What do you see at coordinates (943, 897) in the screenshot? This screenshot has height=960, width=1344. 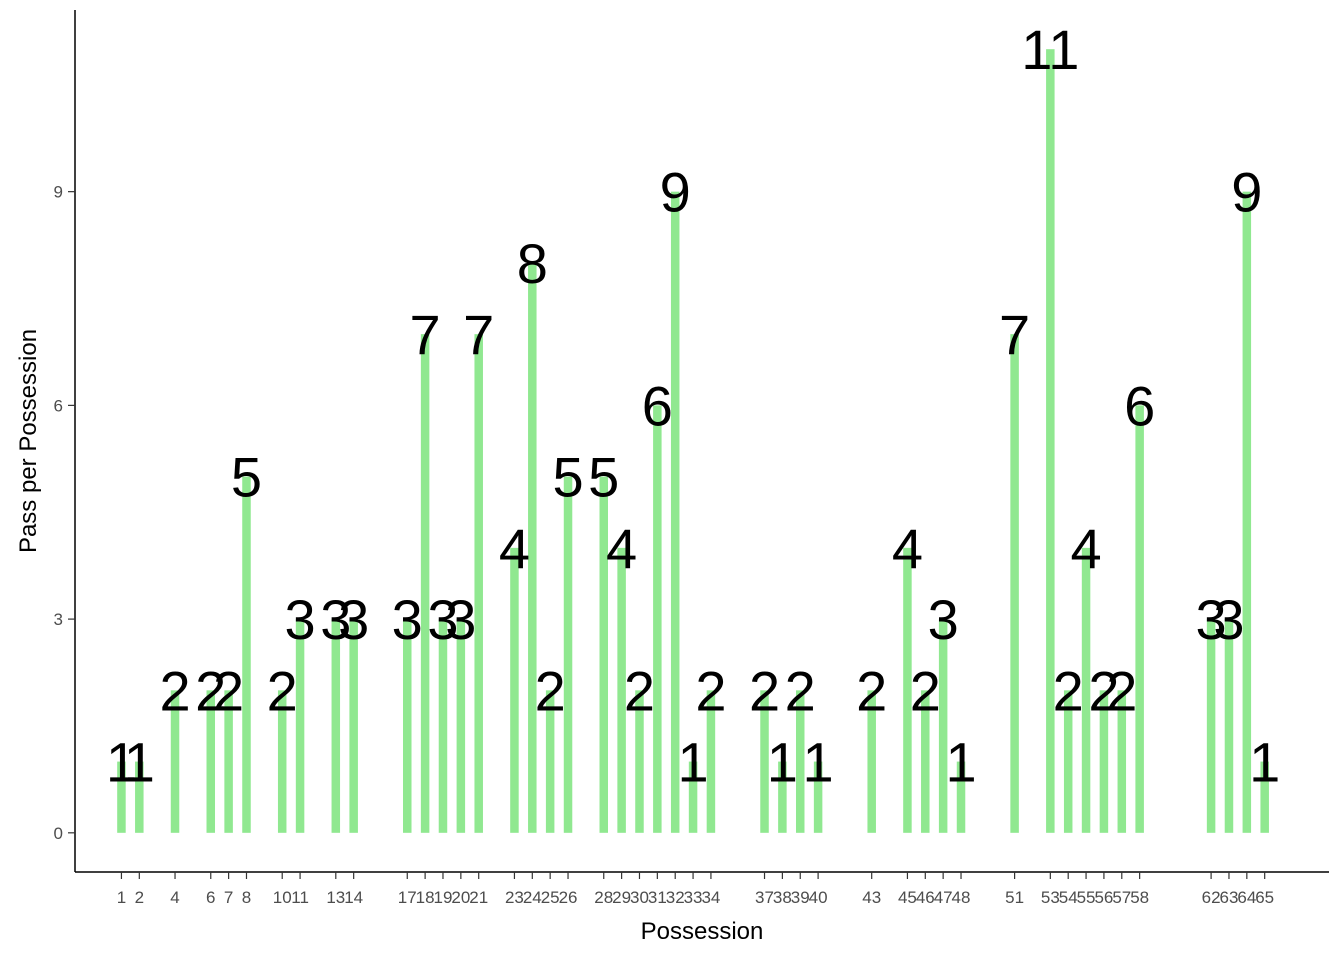 I see `x-tick-label: 47` at bounding box center [943, 897].